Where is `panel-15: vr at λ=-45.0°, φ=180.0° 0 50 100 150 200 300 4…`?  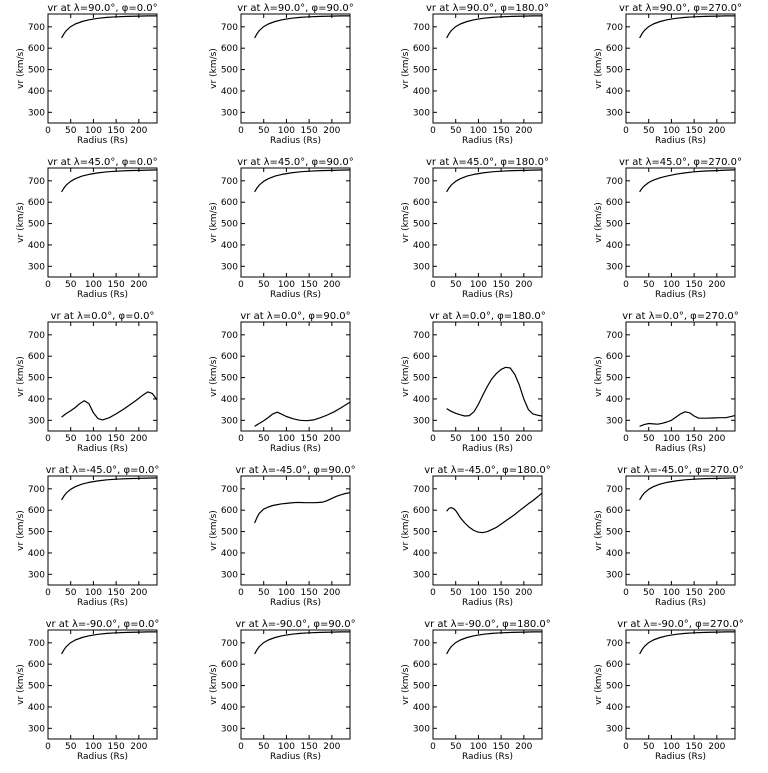 panel-15: vr at λ=-45.0°, φ=180.0° 0 50 100 150 200 300 4… is located at coordinates (476, 536).